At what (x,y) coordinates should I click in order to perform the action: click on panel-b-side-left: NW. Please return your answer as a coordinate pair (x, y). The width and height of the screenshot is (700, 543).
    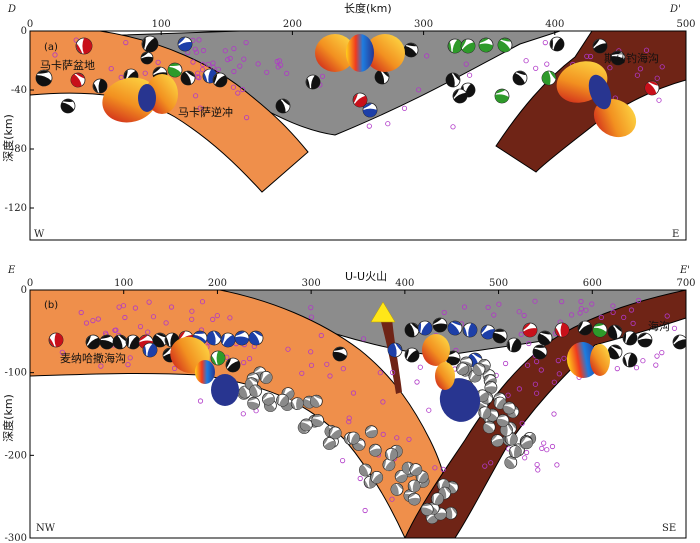
    Looking at the image, I should click on (46, 528).